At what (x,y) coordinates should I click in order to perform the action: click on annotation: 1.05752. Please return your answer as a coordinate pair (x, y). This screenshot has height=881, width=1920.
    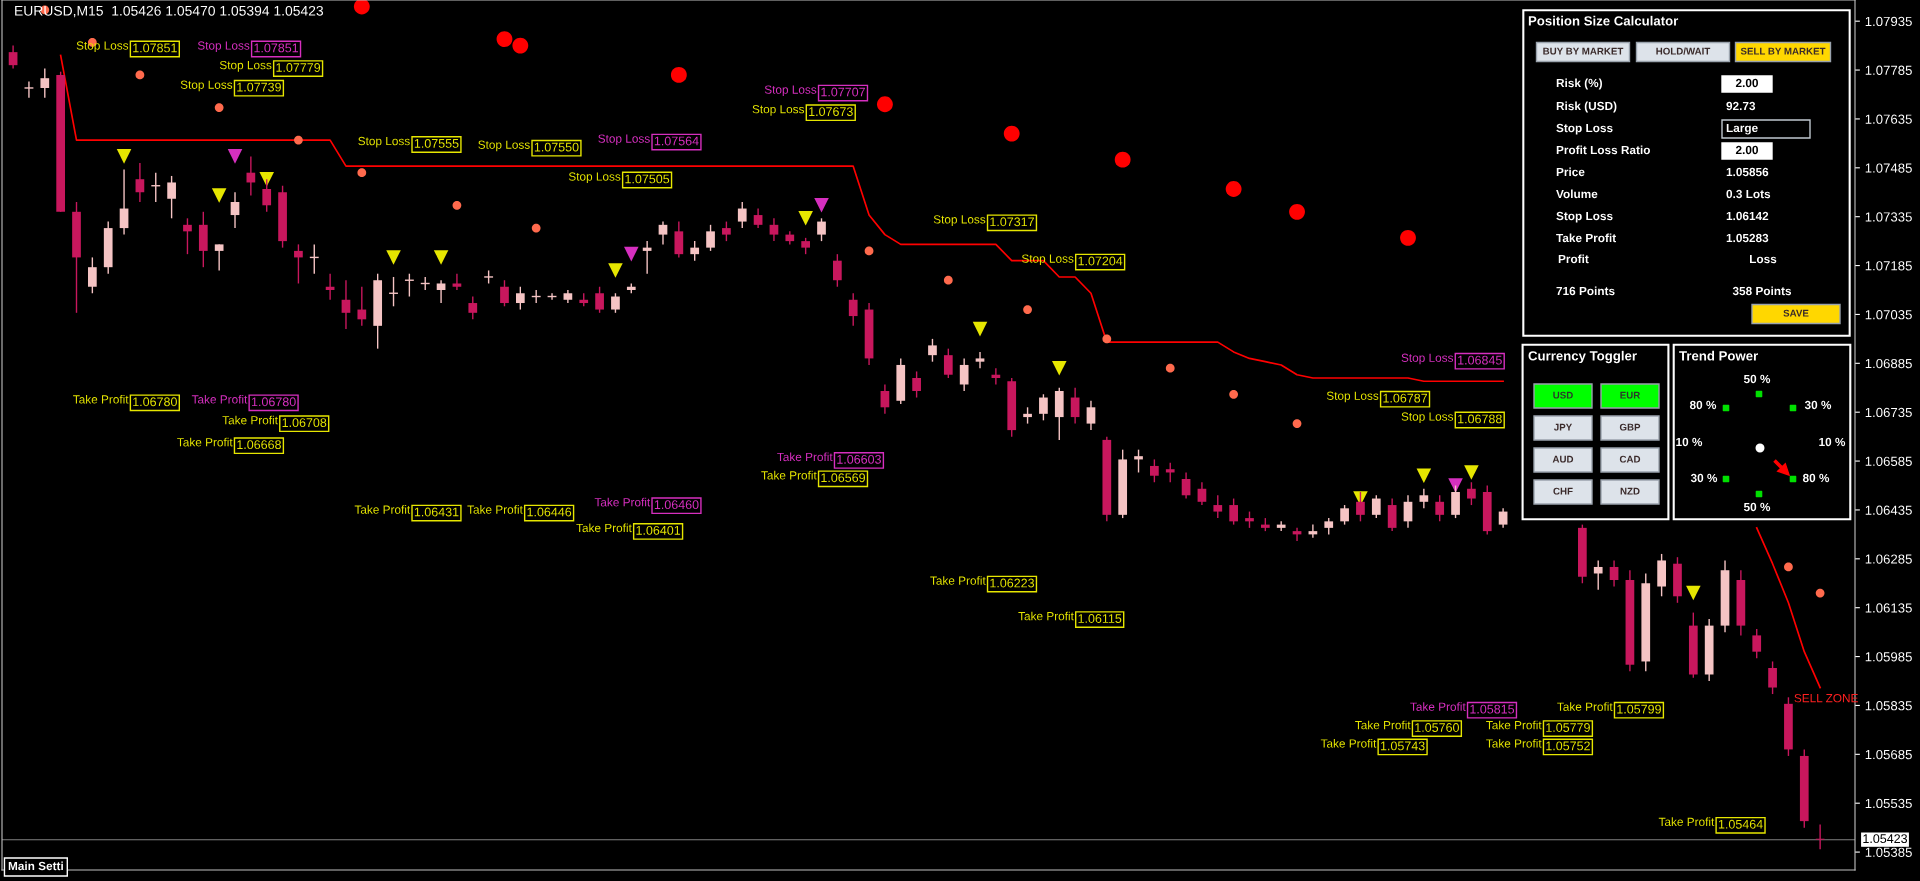
    Looking at the image, I should click on (1568, 746).